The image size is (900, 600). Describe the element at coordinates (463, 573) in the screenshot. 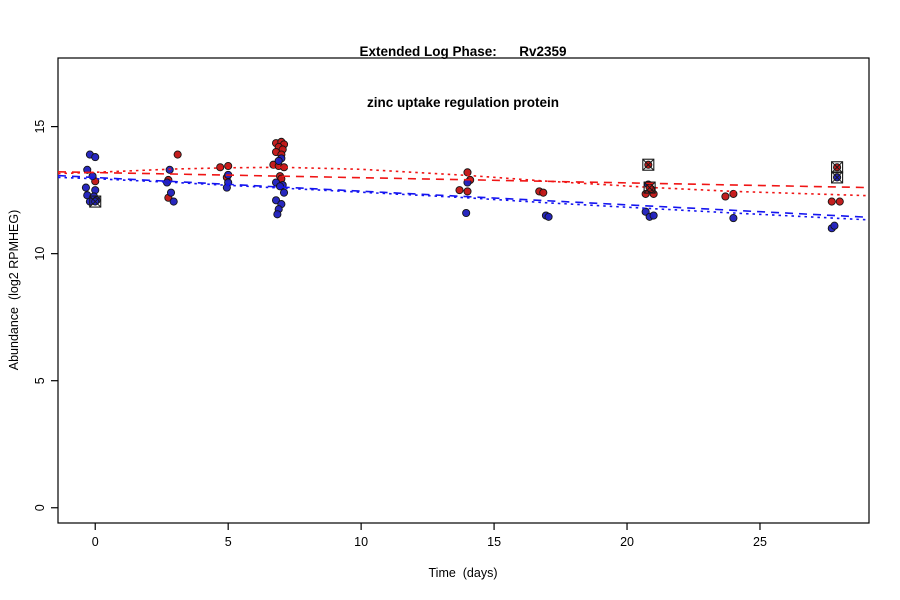

I see `x-axis-label: Time (days)` at that location.